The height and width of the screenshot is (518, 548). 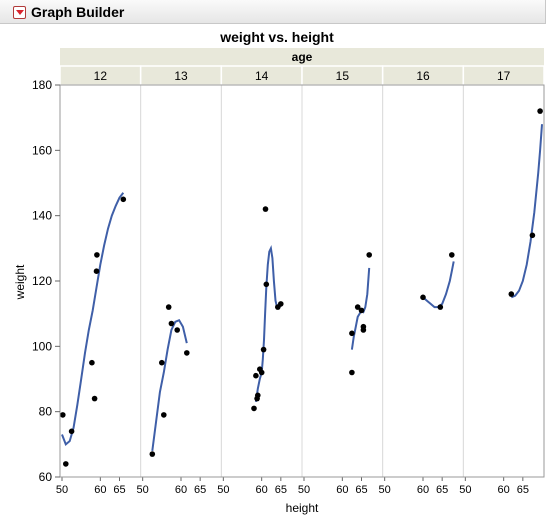 What do you see at coordinates (423, 76) in the screenshot?
I see `panel-header-label: 16` at bounding box center [423, 76].